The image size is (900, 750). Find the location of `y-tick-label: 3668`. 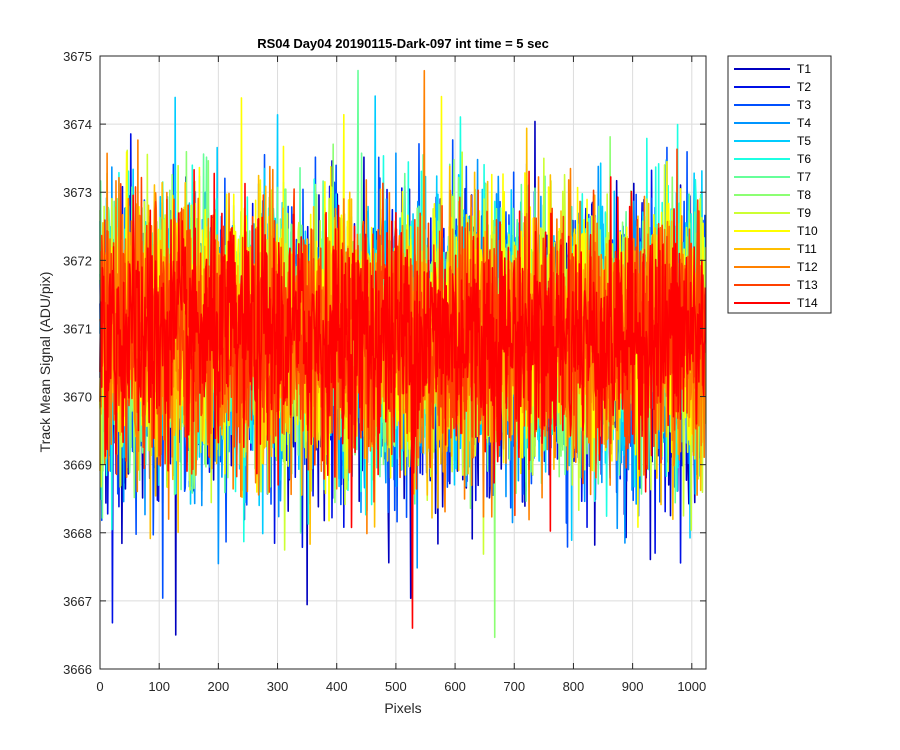

y-tick-label: 3668 is located at coordinates (77, 533).